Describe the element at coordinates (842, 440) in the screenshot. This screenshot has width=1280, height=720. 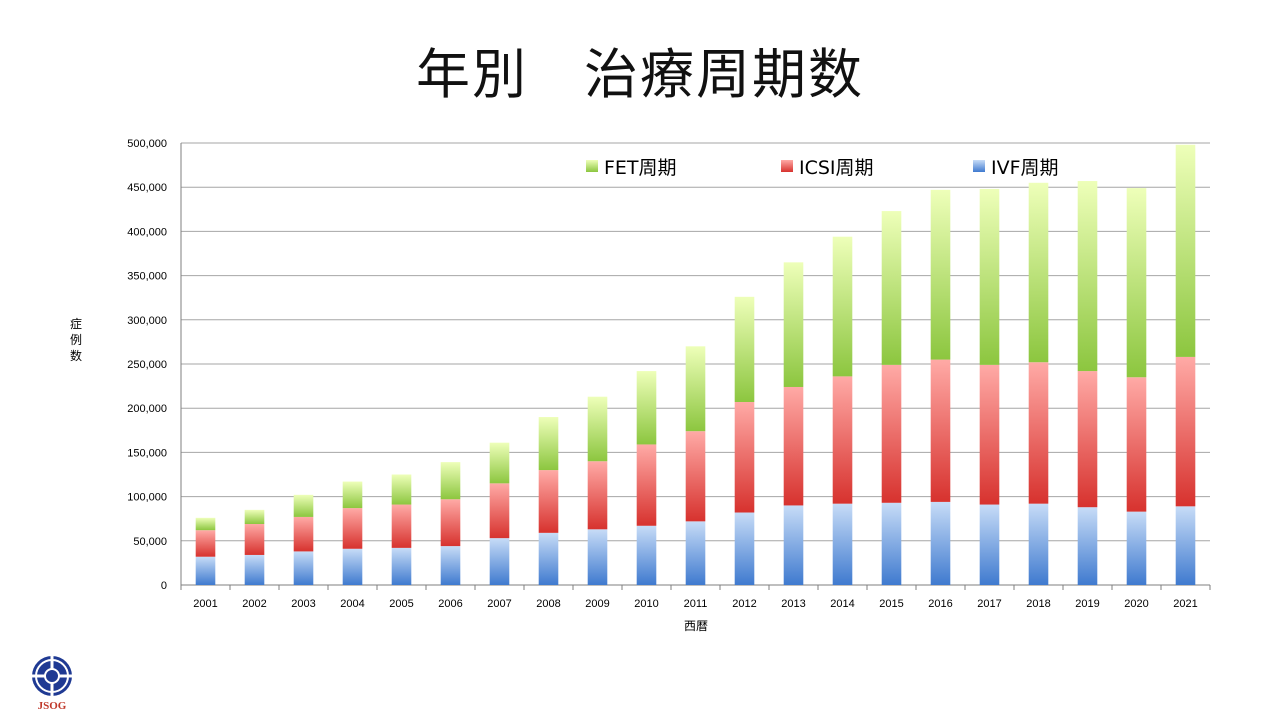
I see `bar-icsi-2014` at that location.